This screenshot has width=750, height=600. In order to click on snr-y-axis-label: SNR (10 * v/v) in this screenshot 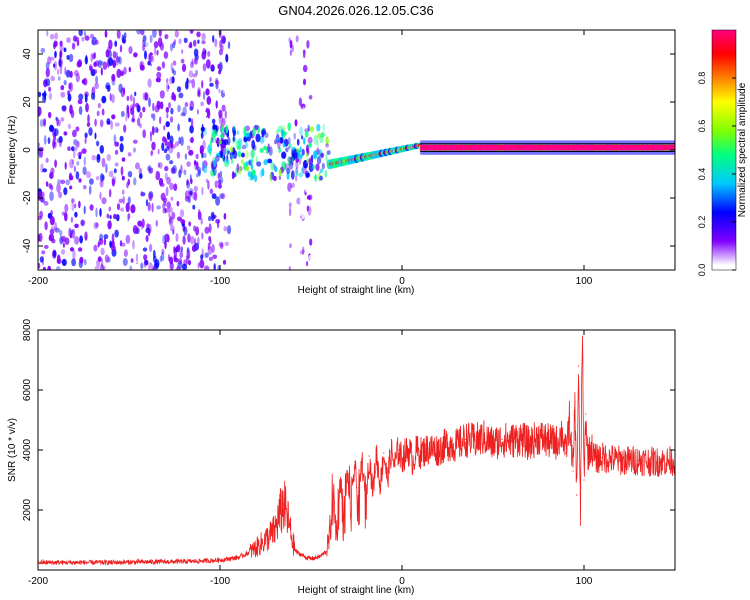, I will do `click(12, 450)`.